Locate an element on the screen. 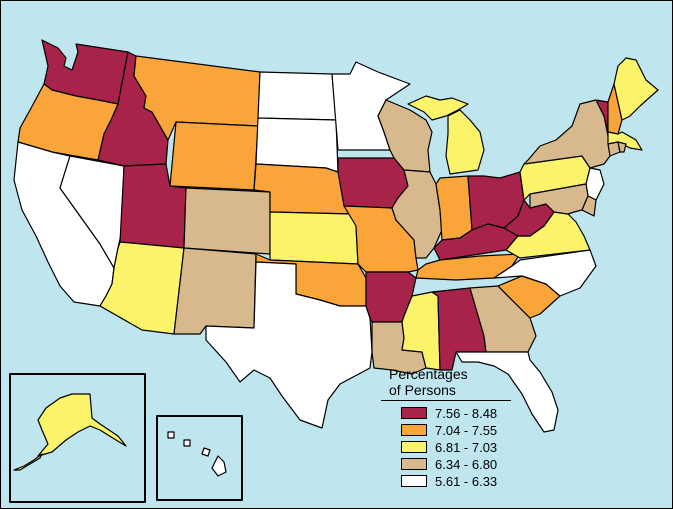  state-north-dakota is located at coordinates (297, 96).